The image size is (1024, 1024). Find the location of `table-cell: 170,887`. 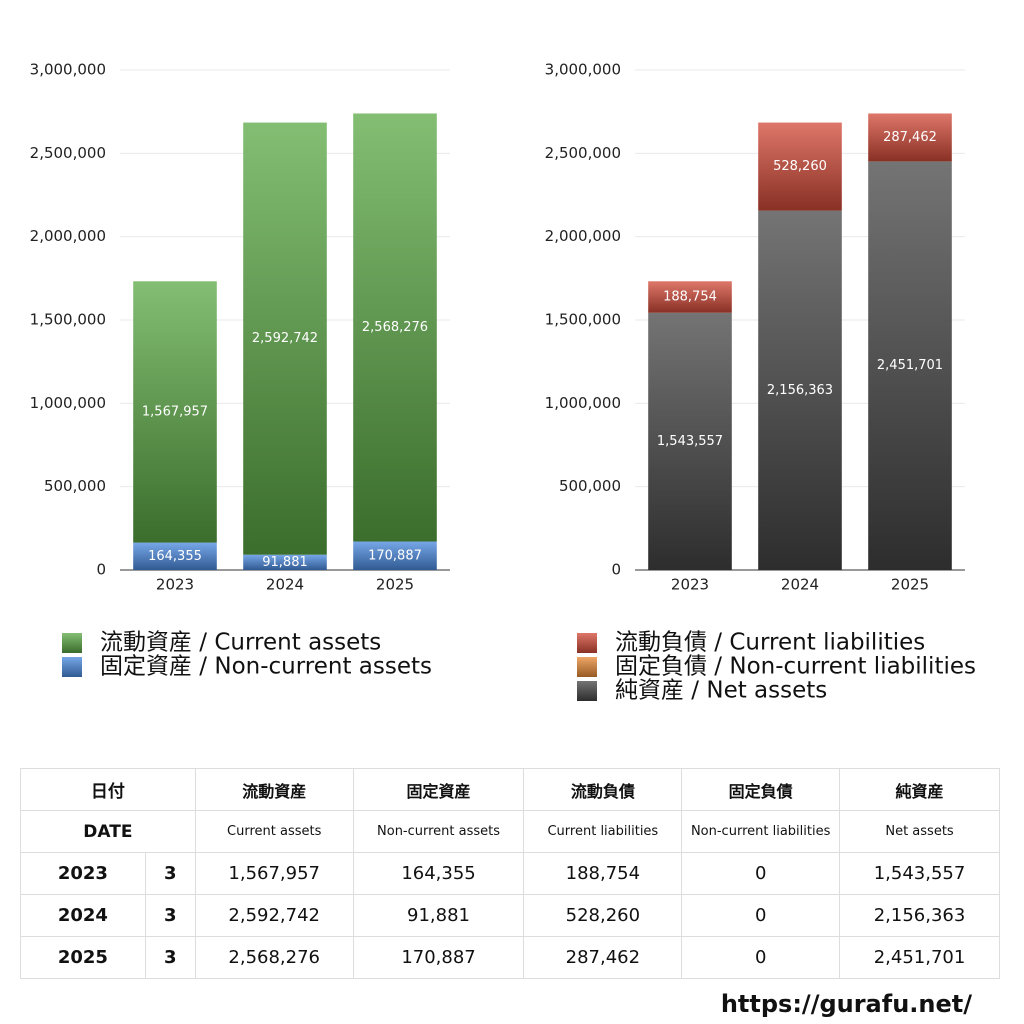

table-cell: 170,887 is located at coordinates (438, 957).